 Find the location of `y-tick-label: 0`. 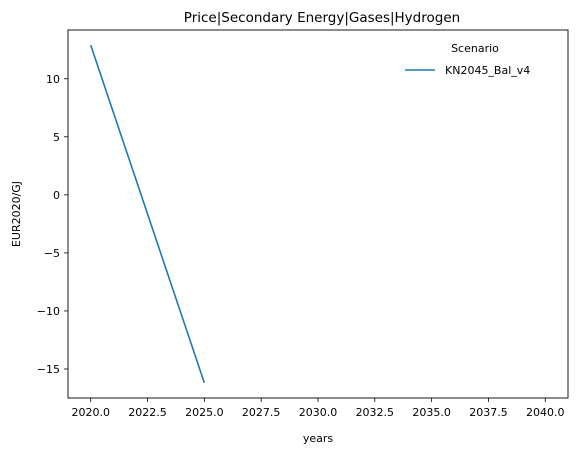

y-tick-label: 0 is located at coordinates (56, 195).